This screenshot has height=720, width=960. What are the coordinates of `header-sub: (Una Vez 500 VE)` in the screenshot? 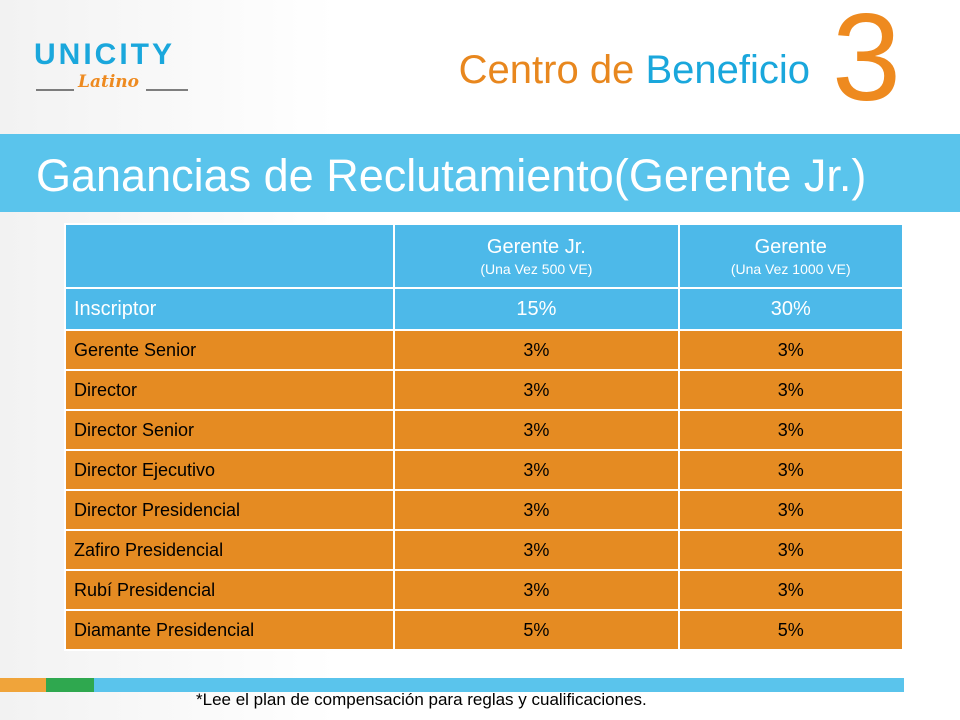 It's located at (536, 268).